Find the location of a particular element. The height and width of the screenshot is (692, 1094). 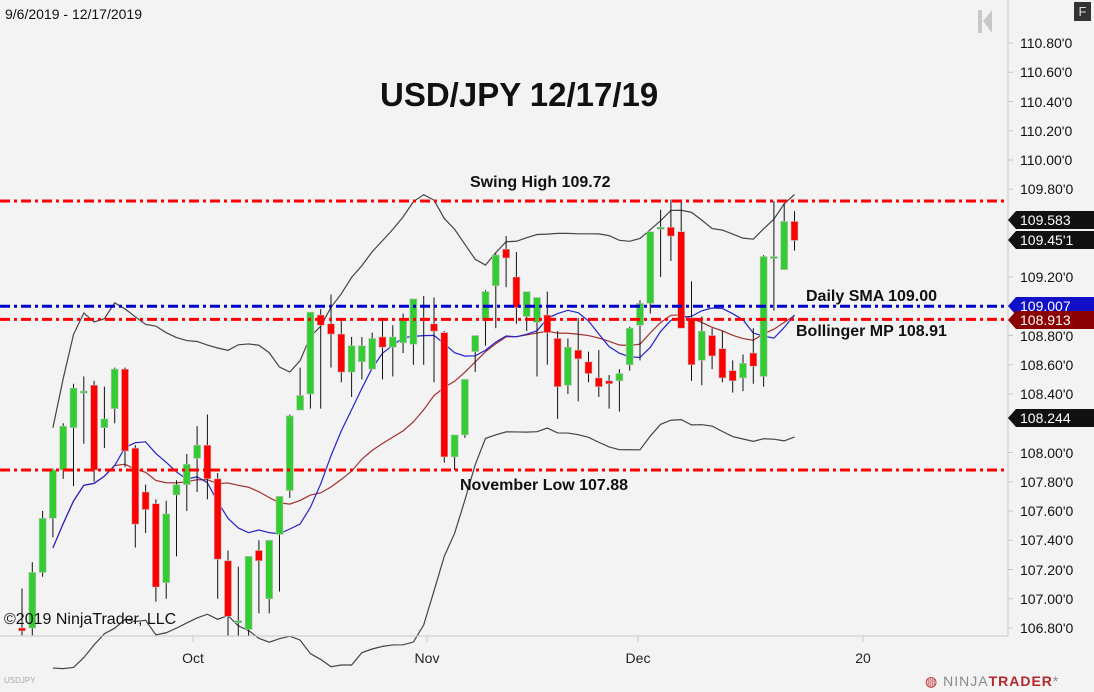

skip-back-icon is located at coordinates (985, 21).